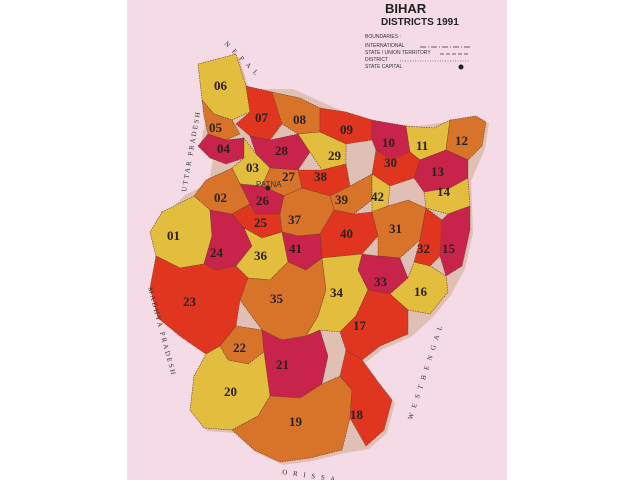  What do you see at coordinates (449, 248) in the screenshot?
I see `district-label-15: 15` at bounding box center [449, 248].